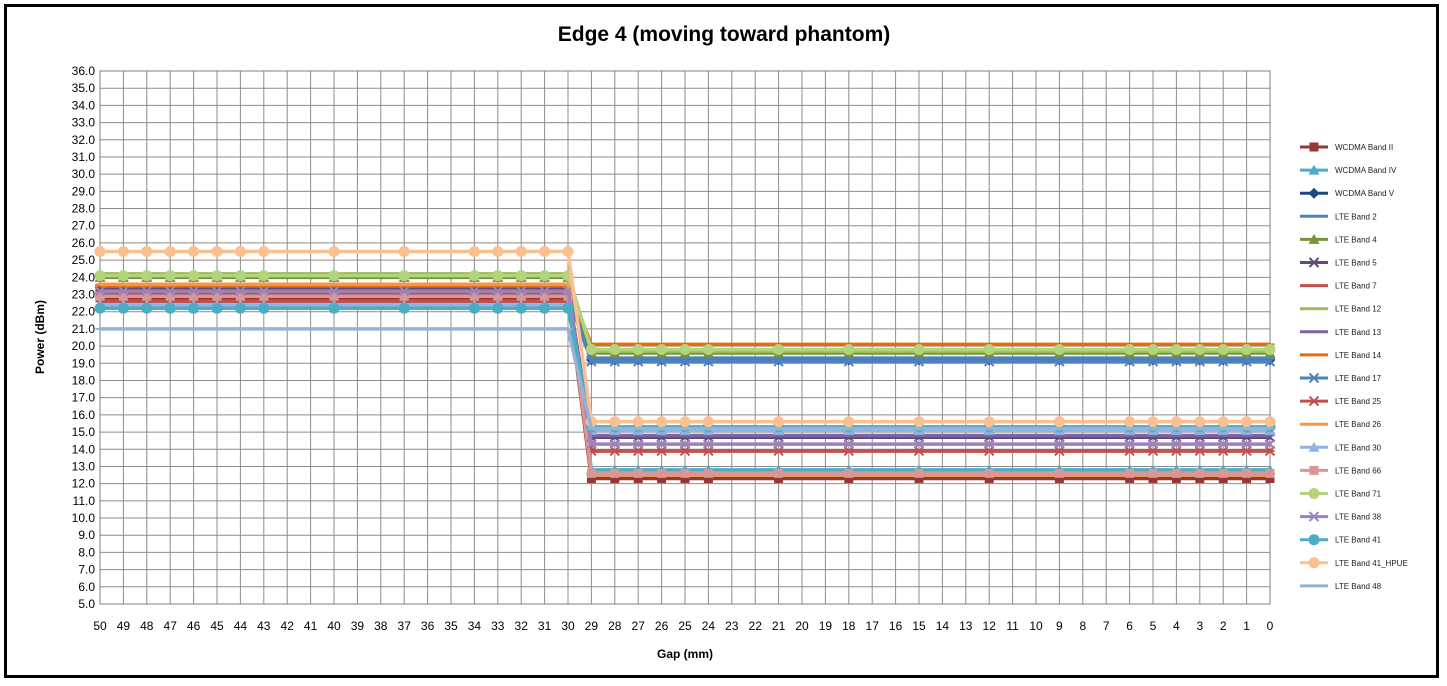 This screenshot has height=686, width=1447. I want to click on legend-item: LTE Band 25, so click(1341, 401).